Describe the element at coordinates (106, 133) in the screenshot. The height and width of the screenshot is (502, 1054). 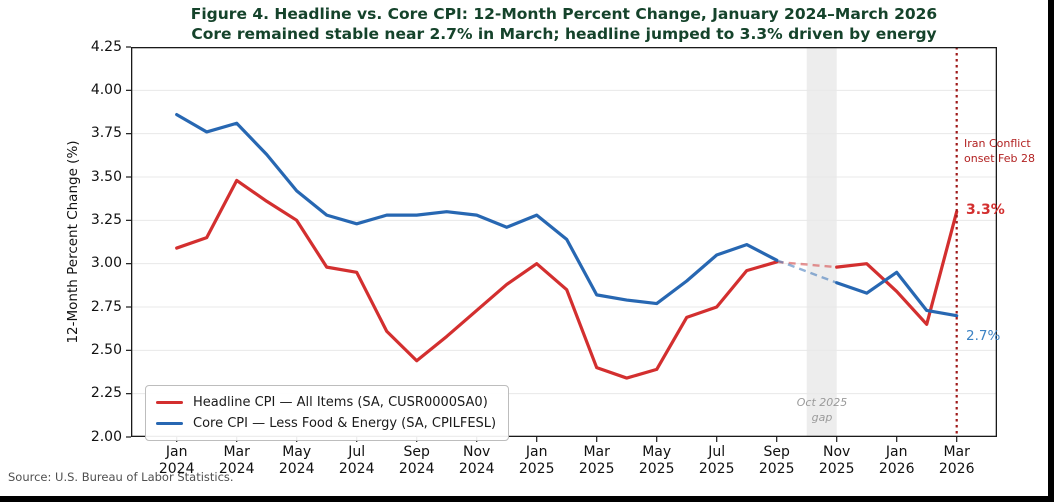
I see `y-tick-label: 3.75` at that location.